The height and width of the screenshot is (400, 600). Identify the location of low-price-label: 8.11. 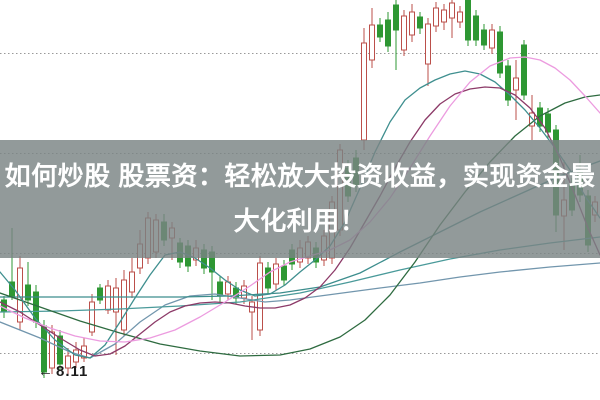
(72, 371).